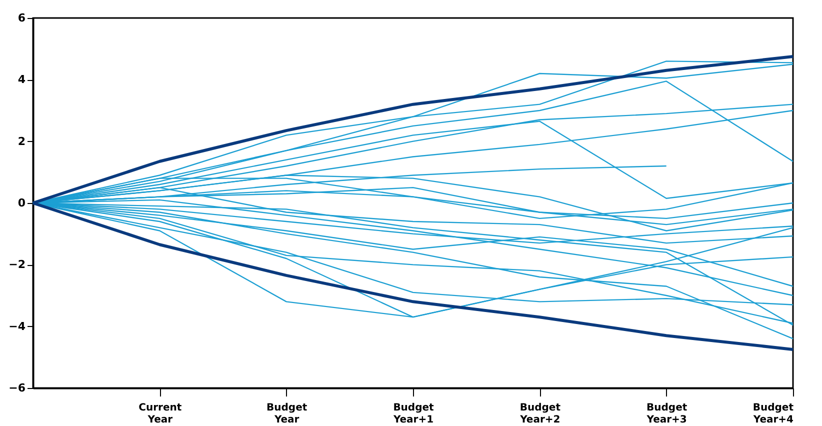  Describe the element at coordinates (287, 414) in the screenshot. I see `x-tick-label: Budget Year` at that location.